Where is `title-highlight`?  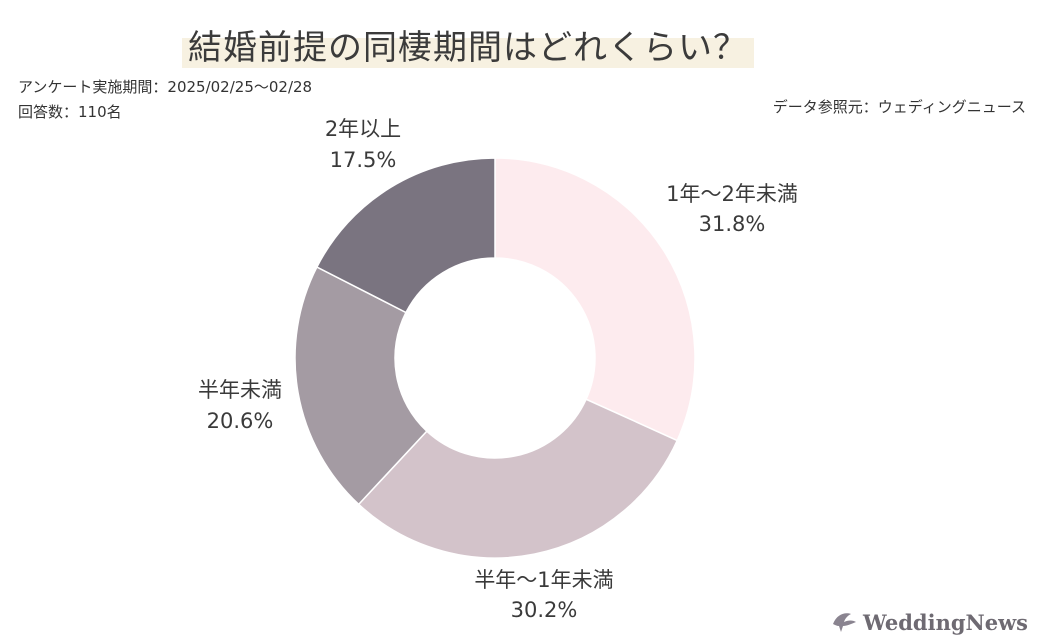
title-highlight is located at coordinates (468, 53).